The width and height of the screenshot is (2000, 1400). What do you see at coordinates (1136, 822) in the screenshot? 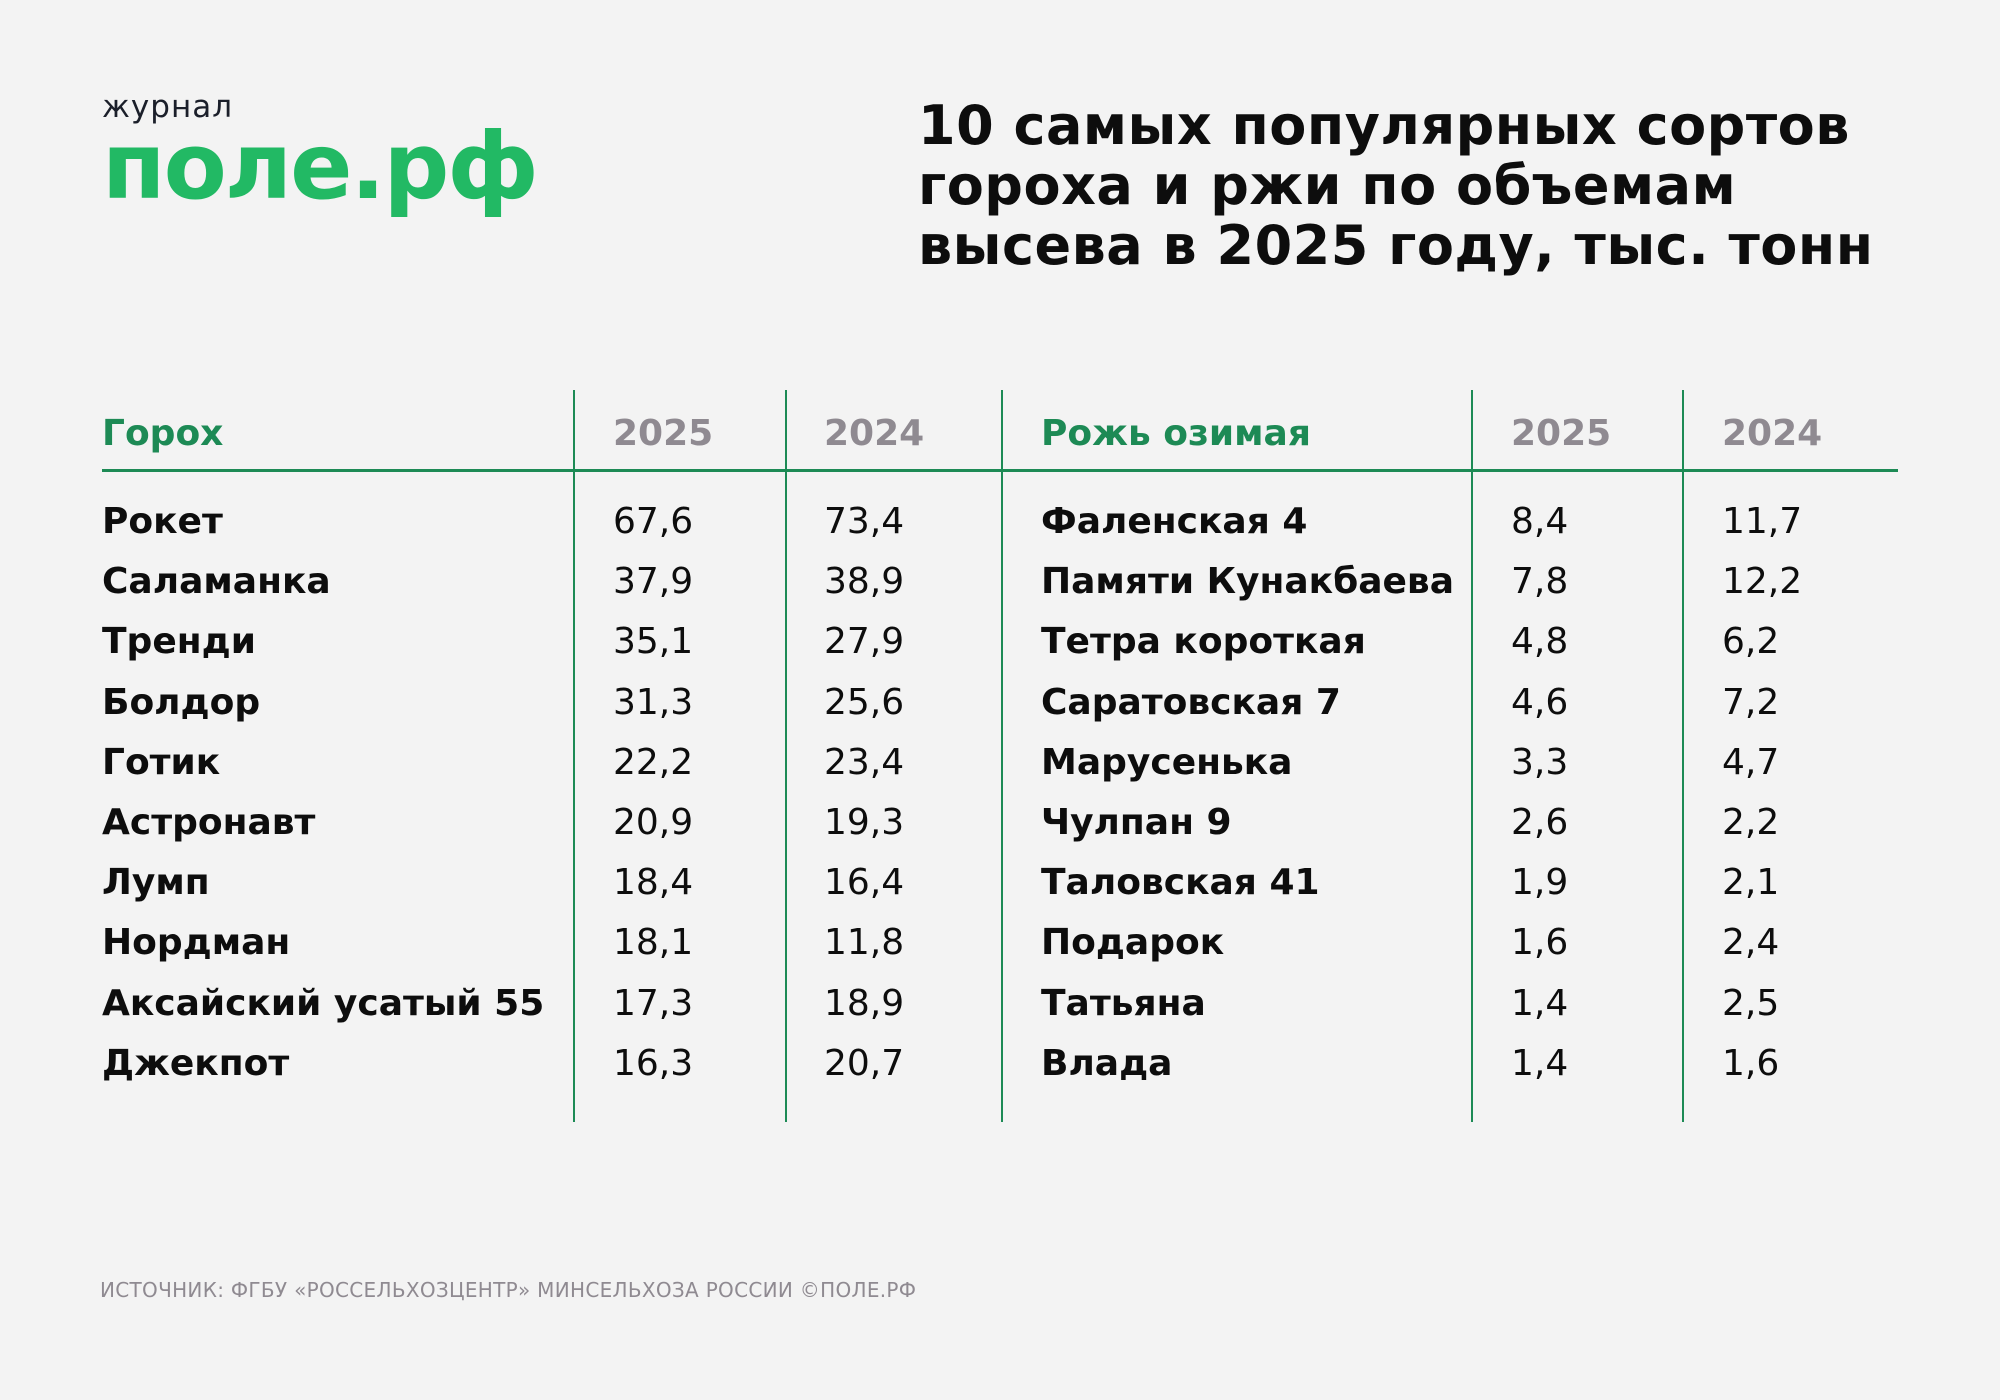
I see `rye-variety-name: Чулпан 9` at bounding box center [1136, 822].